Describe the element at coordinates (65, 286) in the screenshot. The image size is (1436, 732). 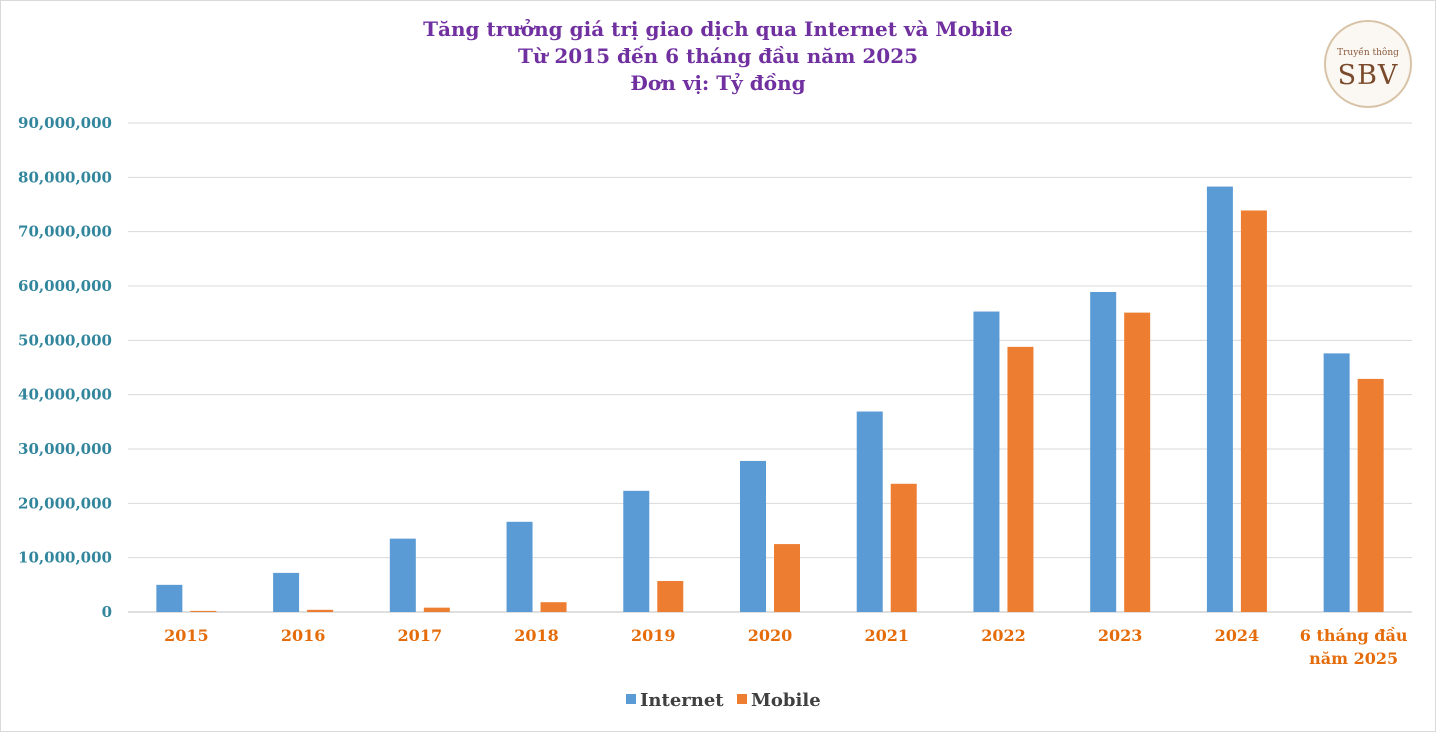
I see `y-tick-label: 60,000,000` at that location.